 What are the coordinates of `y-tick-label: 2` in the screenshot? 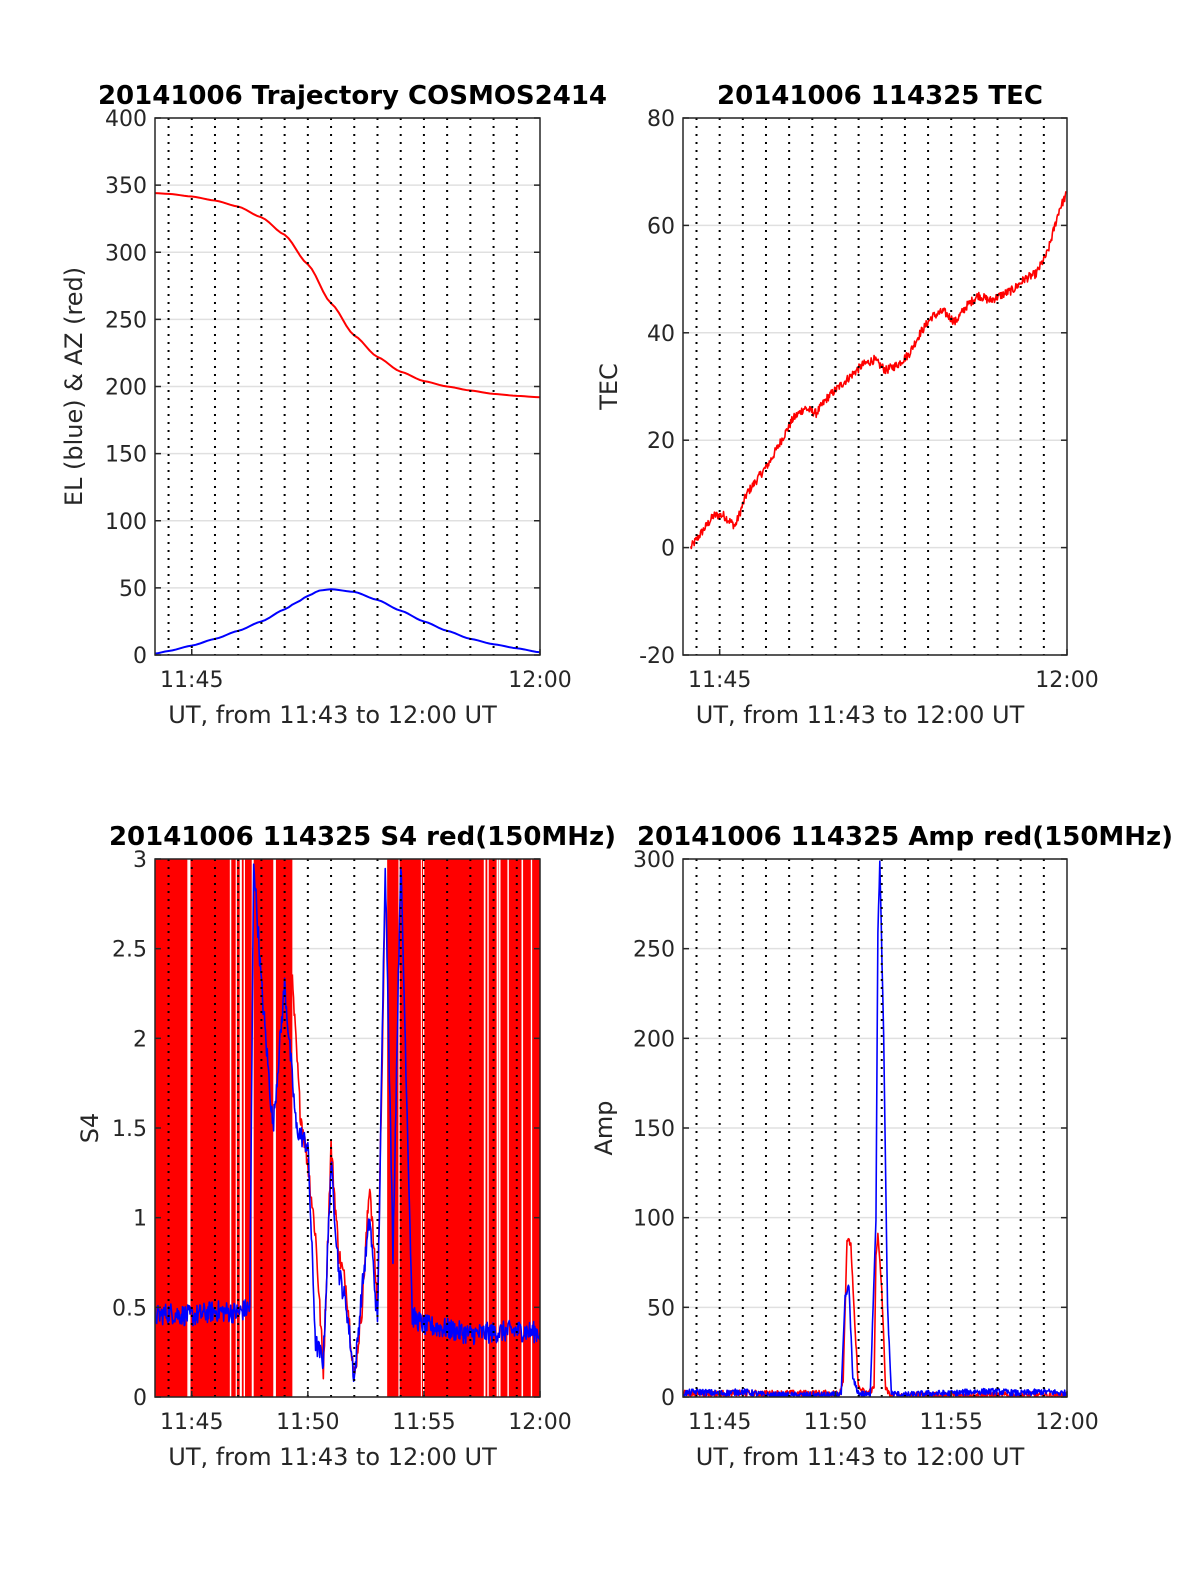 It's located at (140, 1039).